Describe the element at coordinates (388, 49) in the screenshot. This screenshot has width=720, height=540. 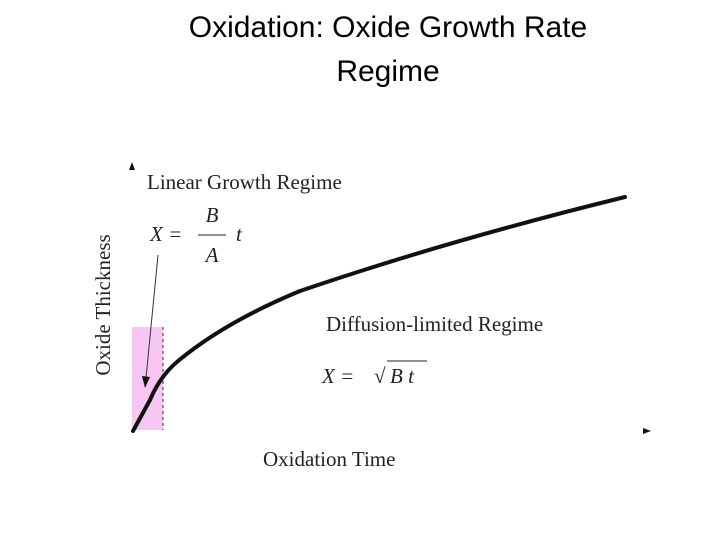
I see `slide-title: Oxidation: Oxide Growth Rate Regime` at that location.